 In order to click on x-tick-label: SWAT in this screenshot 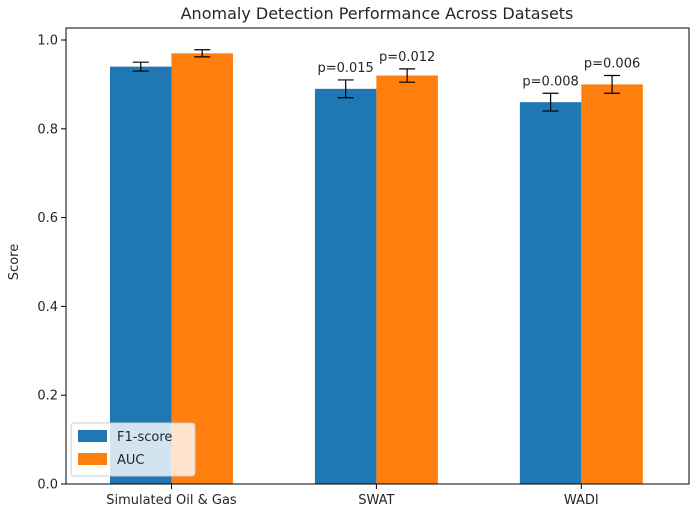, I will do `click(376, 500)`.